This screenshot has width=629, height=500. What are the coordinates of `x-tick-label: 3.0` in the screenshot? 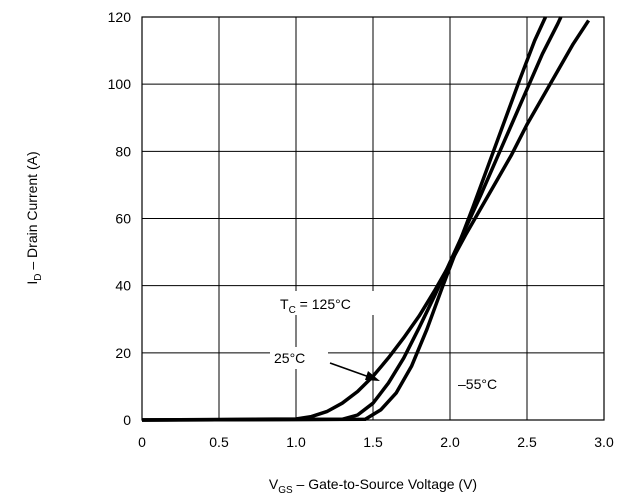 It's located at (604, 442).